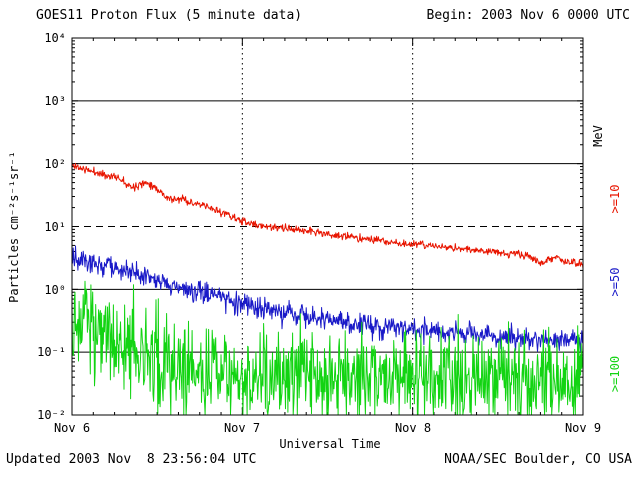 This screenshot has height=480, width=640. What do you see at coordinates (615, 282) in the screenshot?
I see `series-label-ge50: >=50` at bounding box center [615, 282].